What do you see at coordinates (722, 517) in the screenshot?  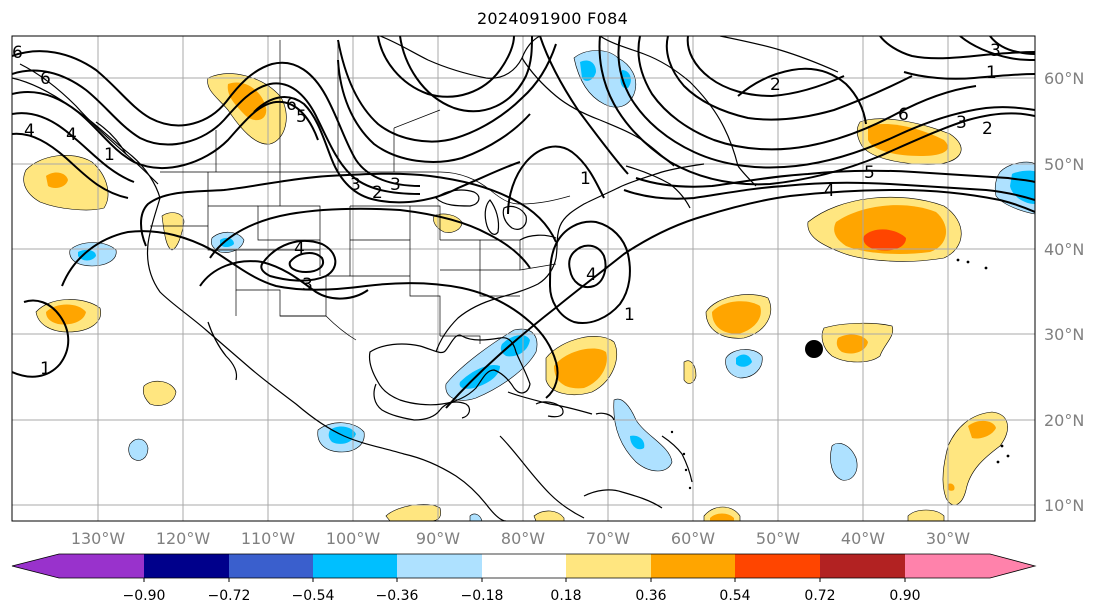 I see `fill-positive-16-core` at bounding box center [722, 517].